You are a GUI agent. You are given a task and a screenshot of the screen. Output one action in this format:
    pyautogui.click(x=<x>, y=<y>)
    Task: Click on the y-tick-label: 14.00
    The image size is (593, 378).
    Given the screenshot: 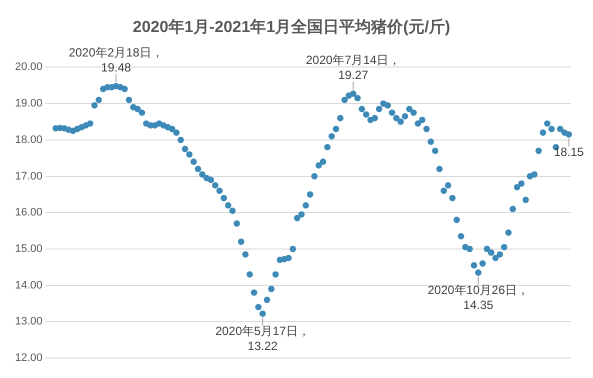 What is the action you would take?
    pyautogui.click(x=28, y=285)
    